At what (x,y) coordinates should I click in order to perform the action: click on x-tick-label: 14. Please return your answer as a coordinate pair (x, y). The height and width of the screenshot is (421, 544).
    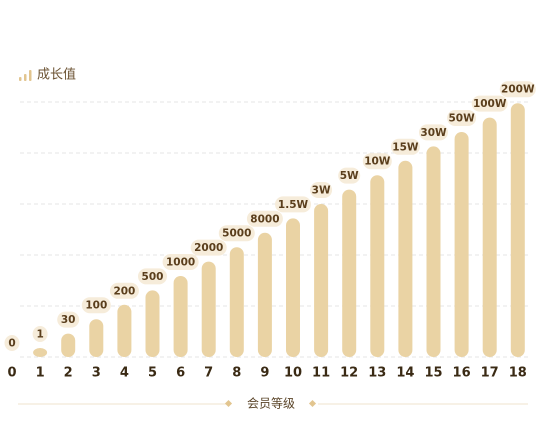
    Looking at the image, I should click on (405, 373).